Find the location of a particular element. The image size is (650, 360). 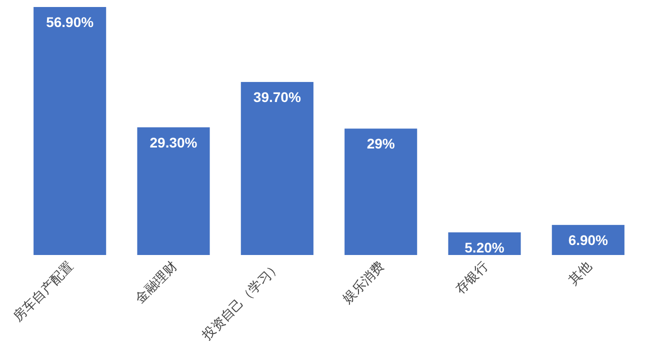

data-label: 6.90% is located at coordinates (588, 240).